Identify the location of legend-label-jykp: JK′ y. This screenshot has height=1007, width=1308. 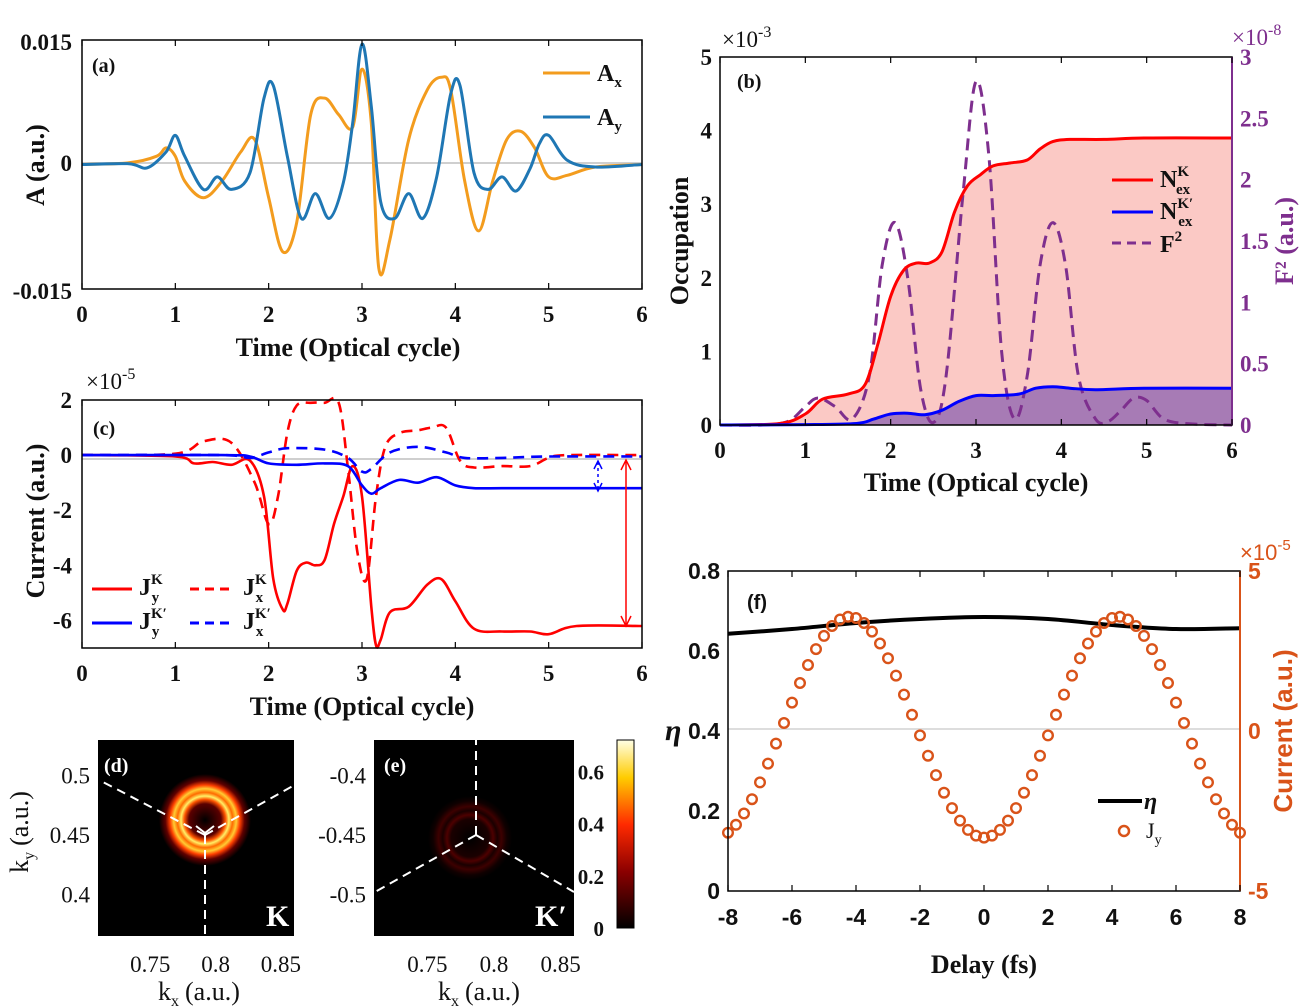
(153, 623).